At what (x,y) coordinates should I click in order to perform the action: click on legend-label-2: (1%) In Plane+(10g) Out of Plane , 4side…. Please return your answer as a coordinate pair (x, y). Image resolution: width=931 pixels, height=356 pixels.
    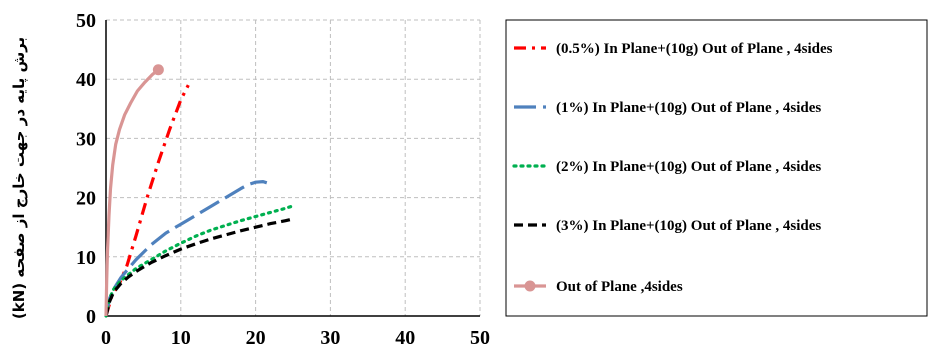
    Looking at the image, I should click on (688, 108).